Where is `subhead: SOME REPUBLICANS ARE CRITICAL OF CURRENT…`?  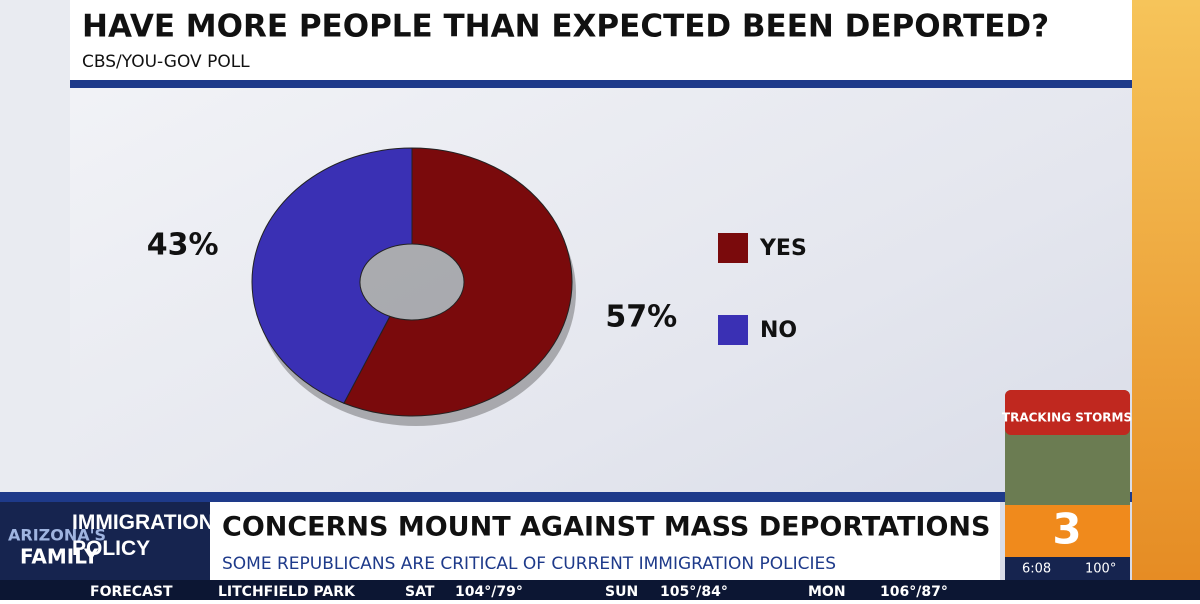
subhead: SOME REPUBLICANS ARE CRITICAL OF CURRENT… is located at coordinates (529, 564).